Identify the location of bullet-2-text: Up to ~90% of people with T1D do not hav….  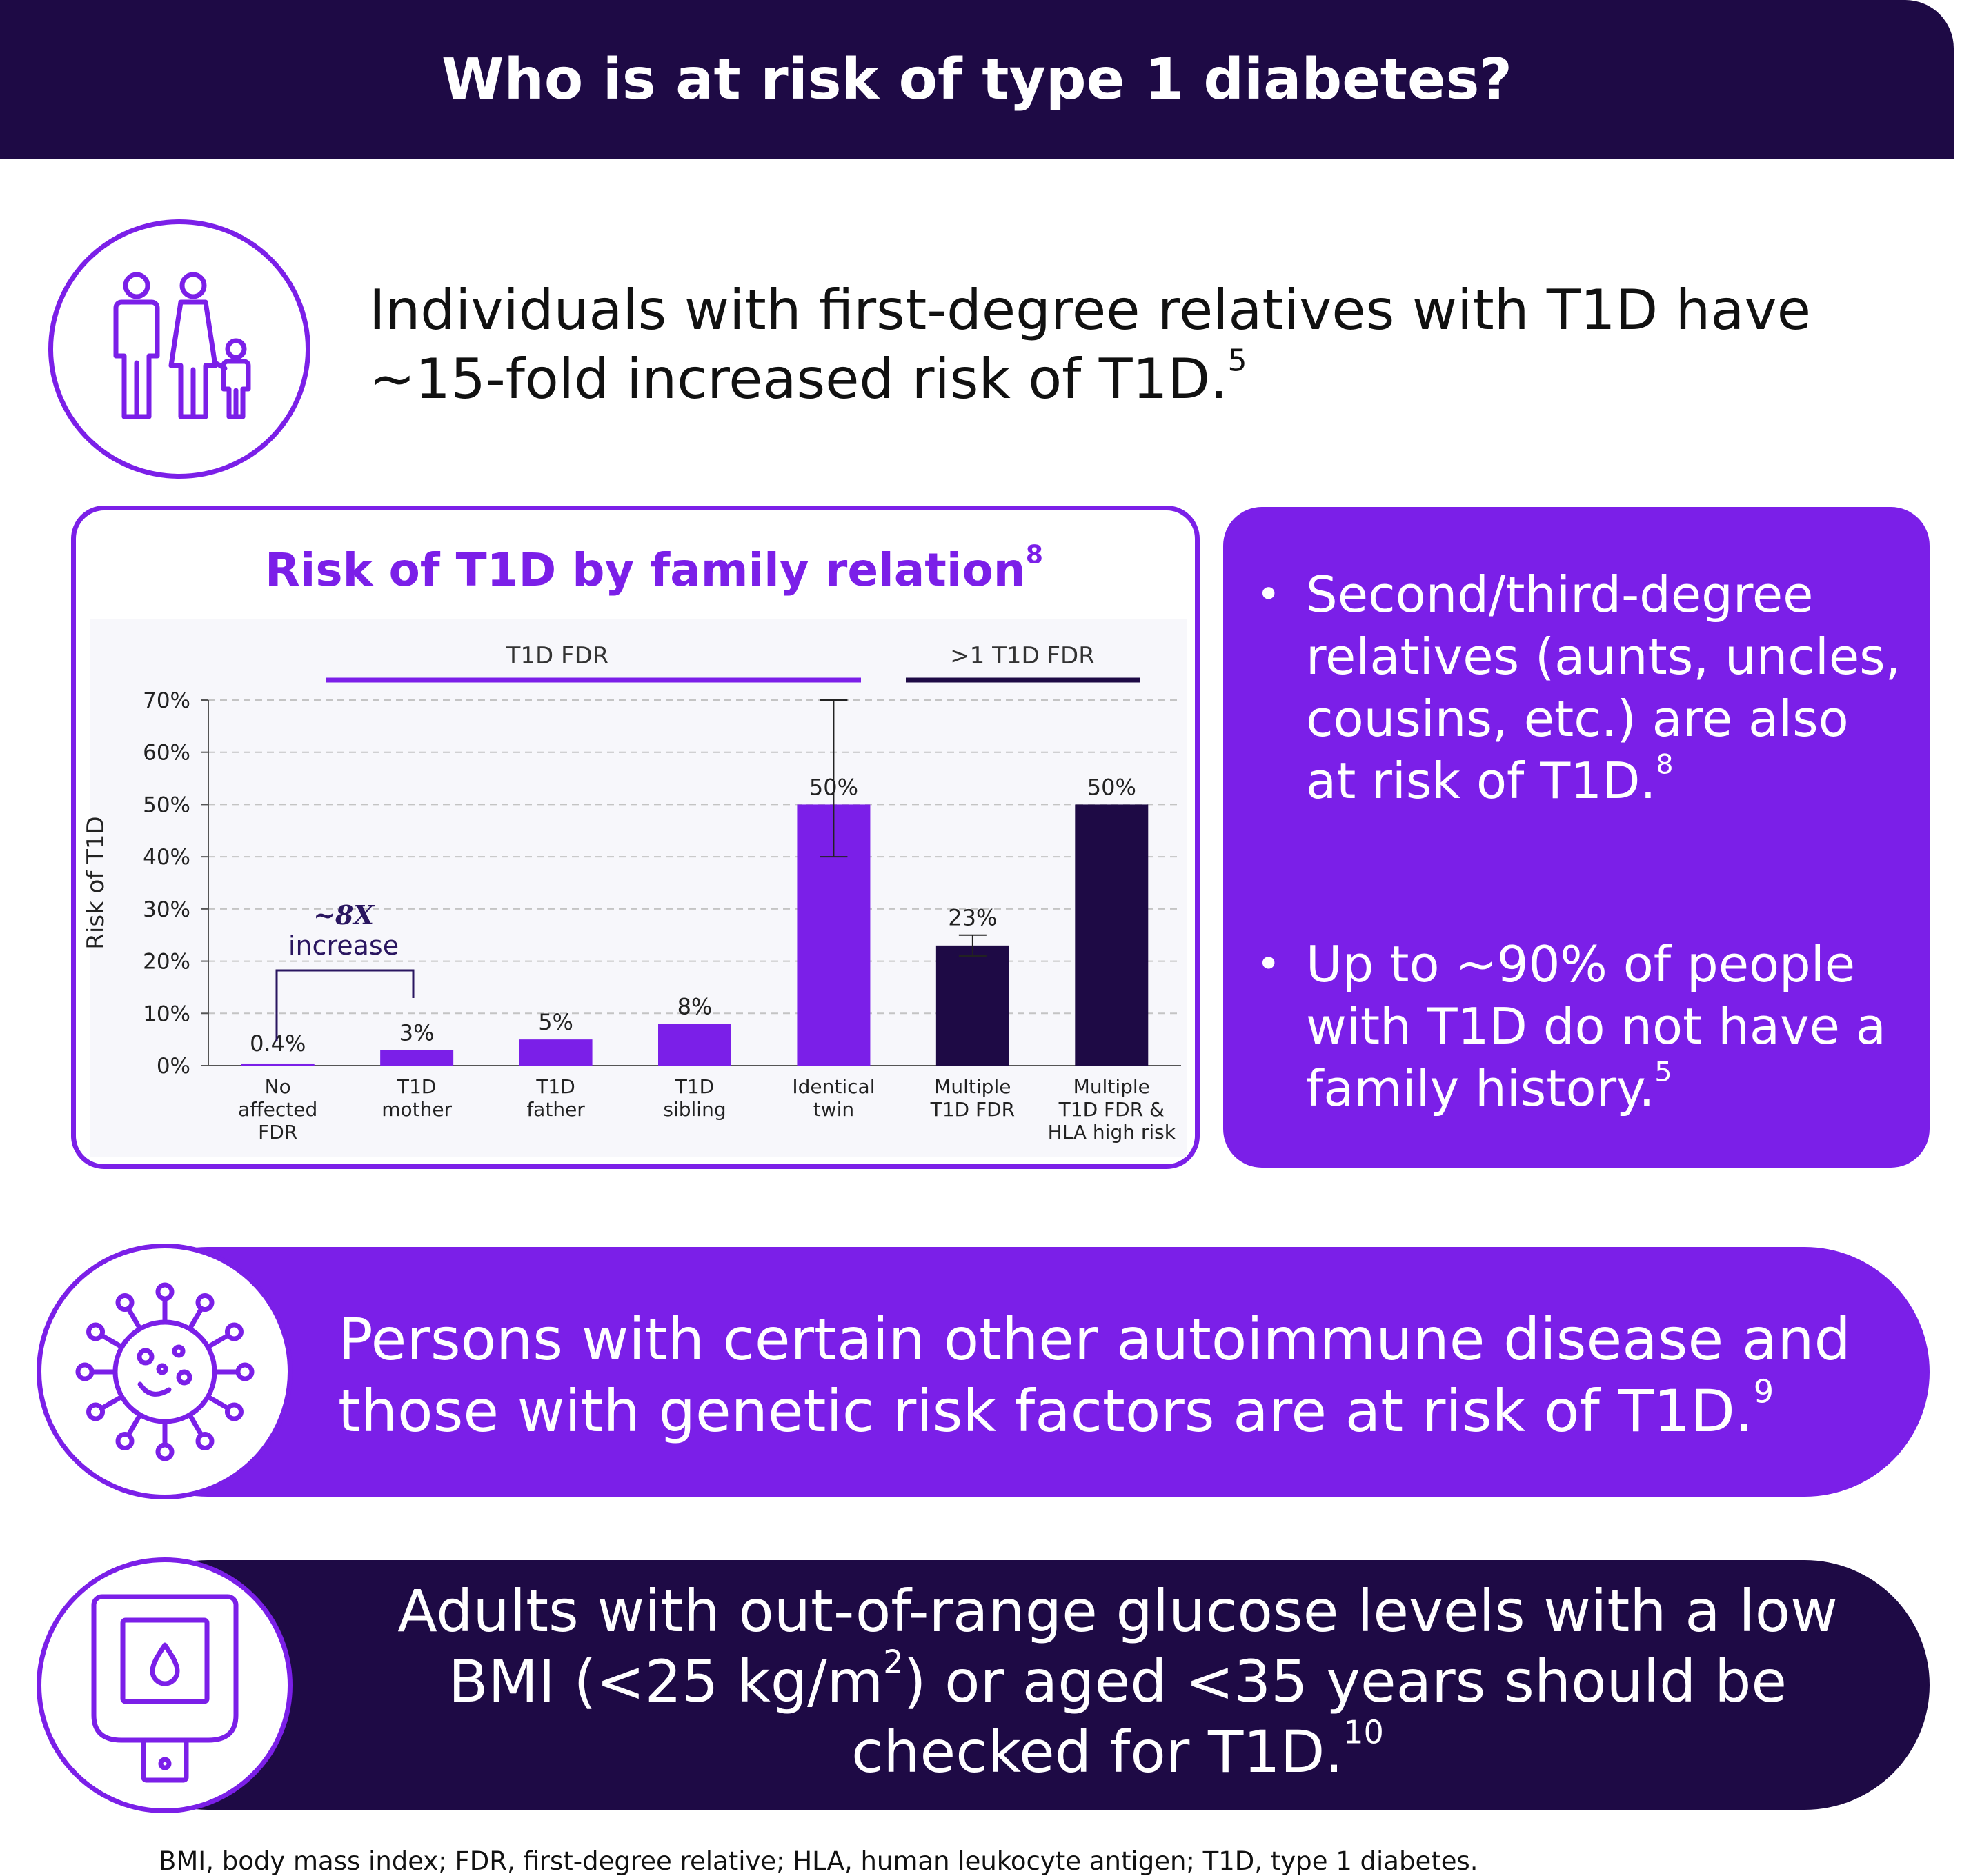
(1596, 1026).